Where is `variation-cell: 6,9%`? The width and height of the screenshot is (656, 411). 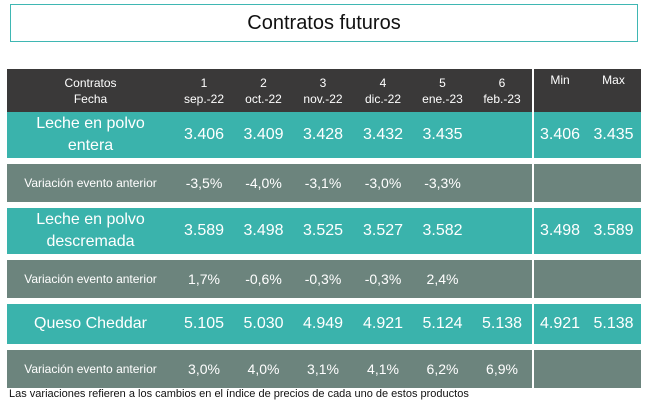
variation-cell: 6,9% is located at coordinates (502, 369).